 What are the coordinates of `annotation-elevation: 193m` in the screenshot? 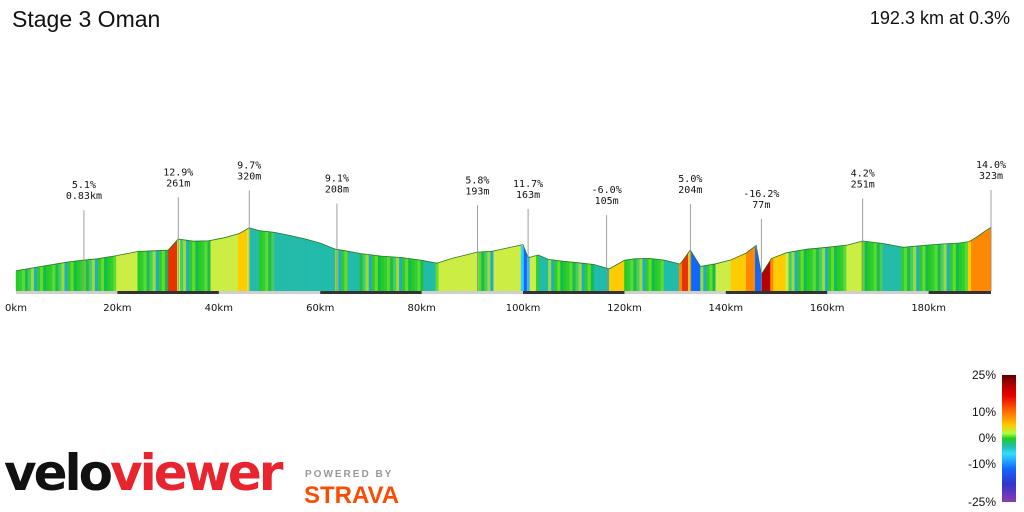 It's located at (477, 191).